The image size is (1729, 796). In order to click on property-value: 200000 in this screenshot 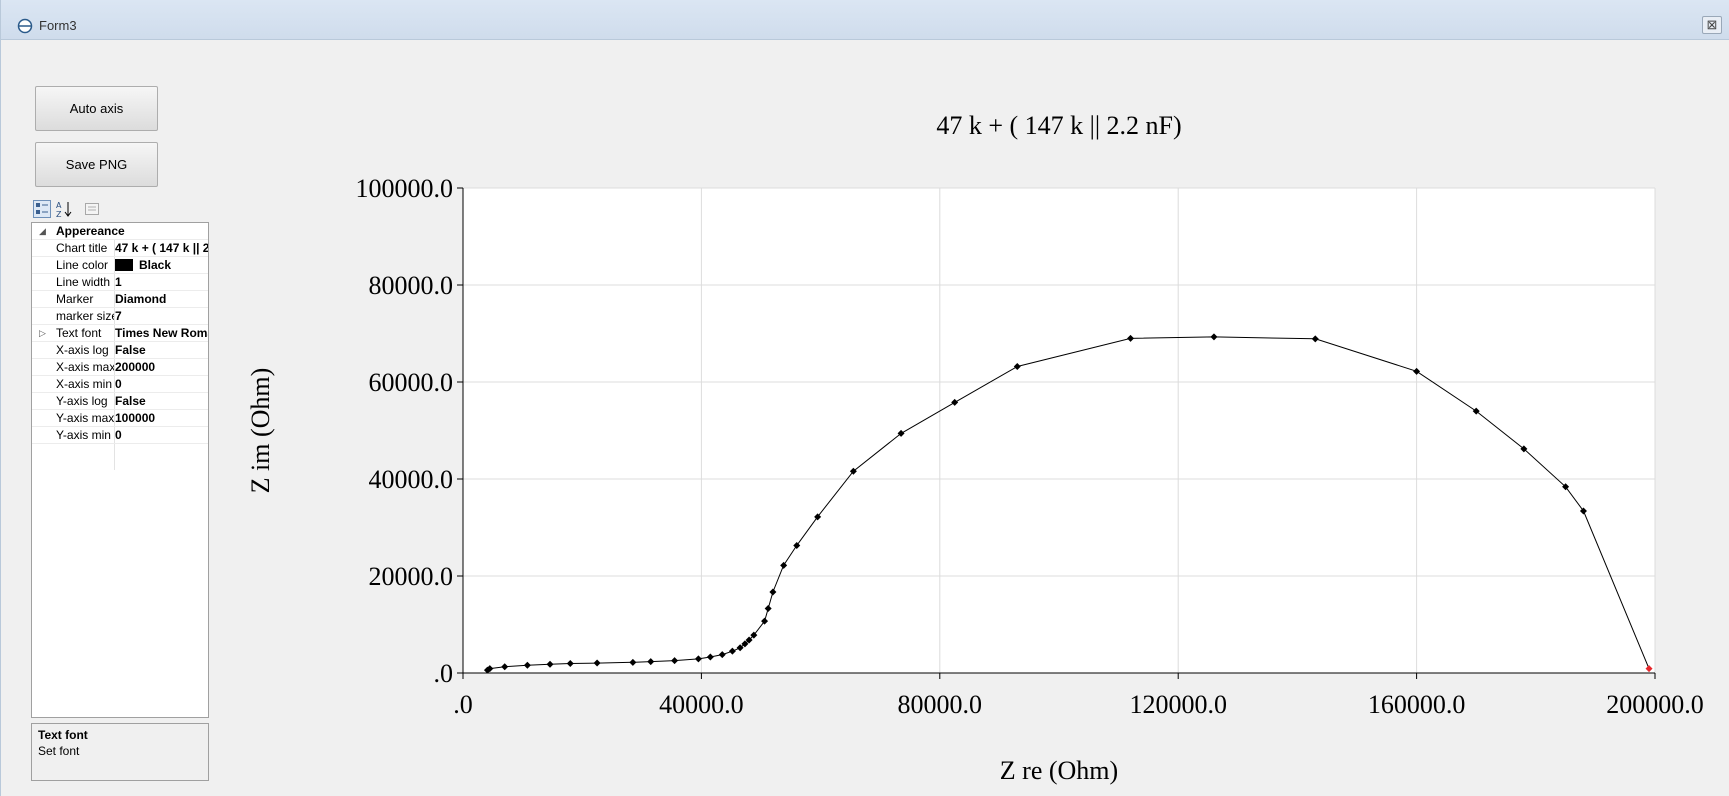, I will do `click(161, 367)`.